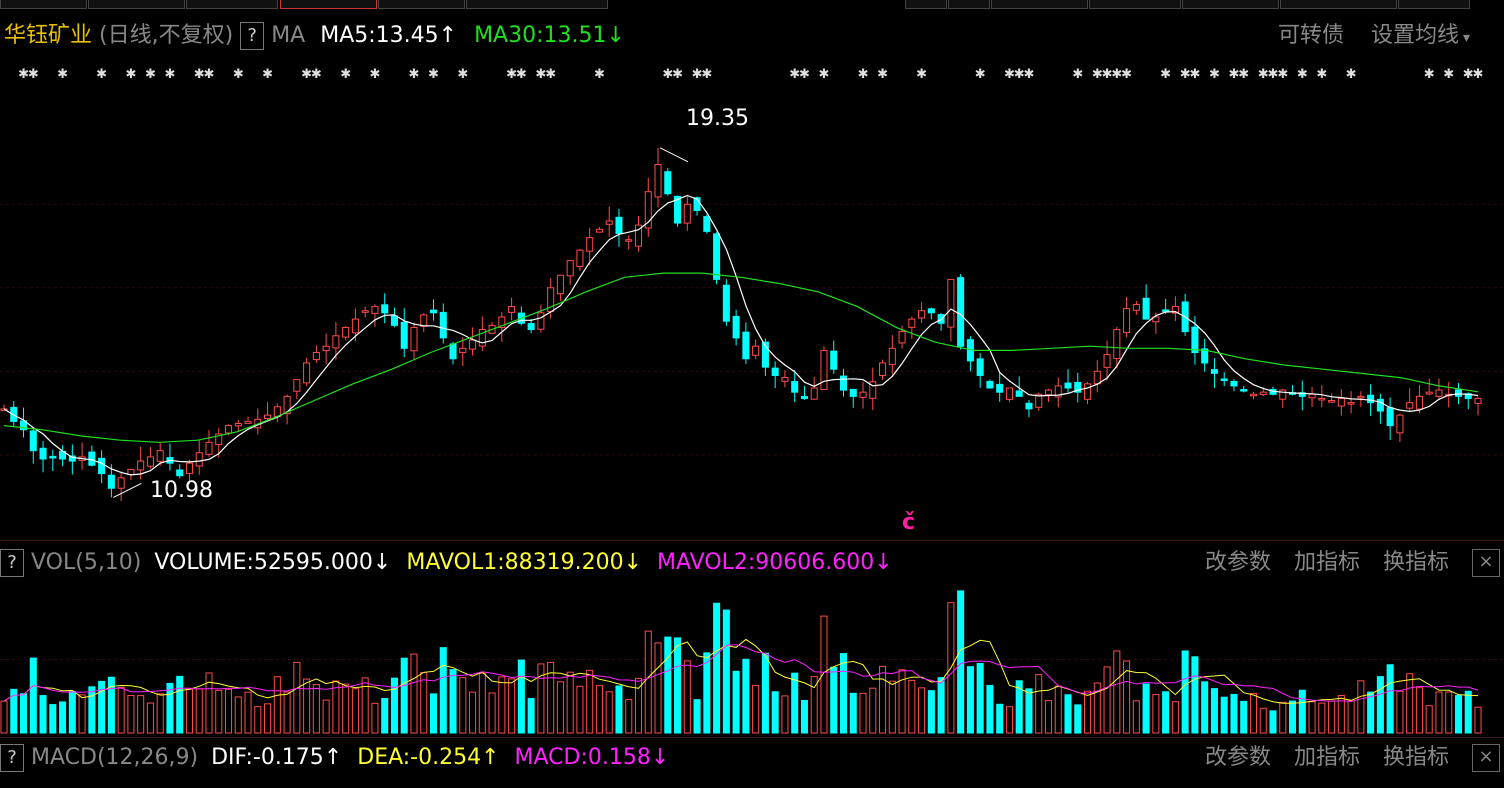 The width and height of the screenshot is (1504, 788). What do you see at coordinates (86, 562) in the screenshot?
I see `volume-indicator-label: VOL(5,10)` at bounding box center [86, 562].